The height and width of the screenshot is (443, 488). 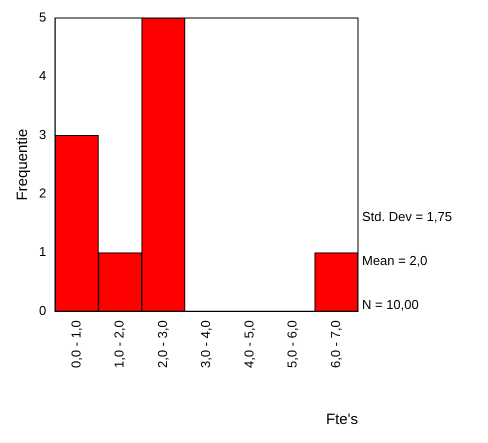 What do you see at coordinates (42, 310) in the screenshot?
I see `y-tick-label: 0` at bounding box center [42, 310].